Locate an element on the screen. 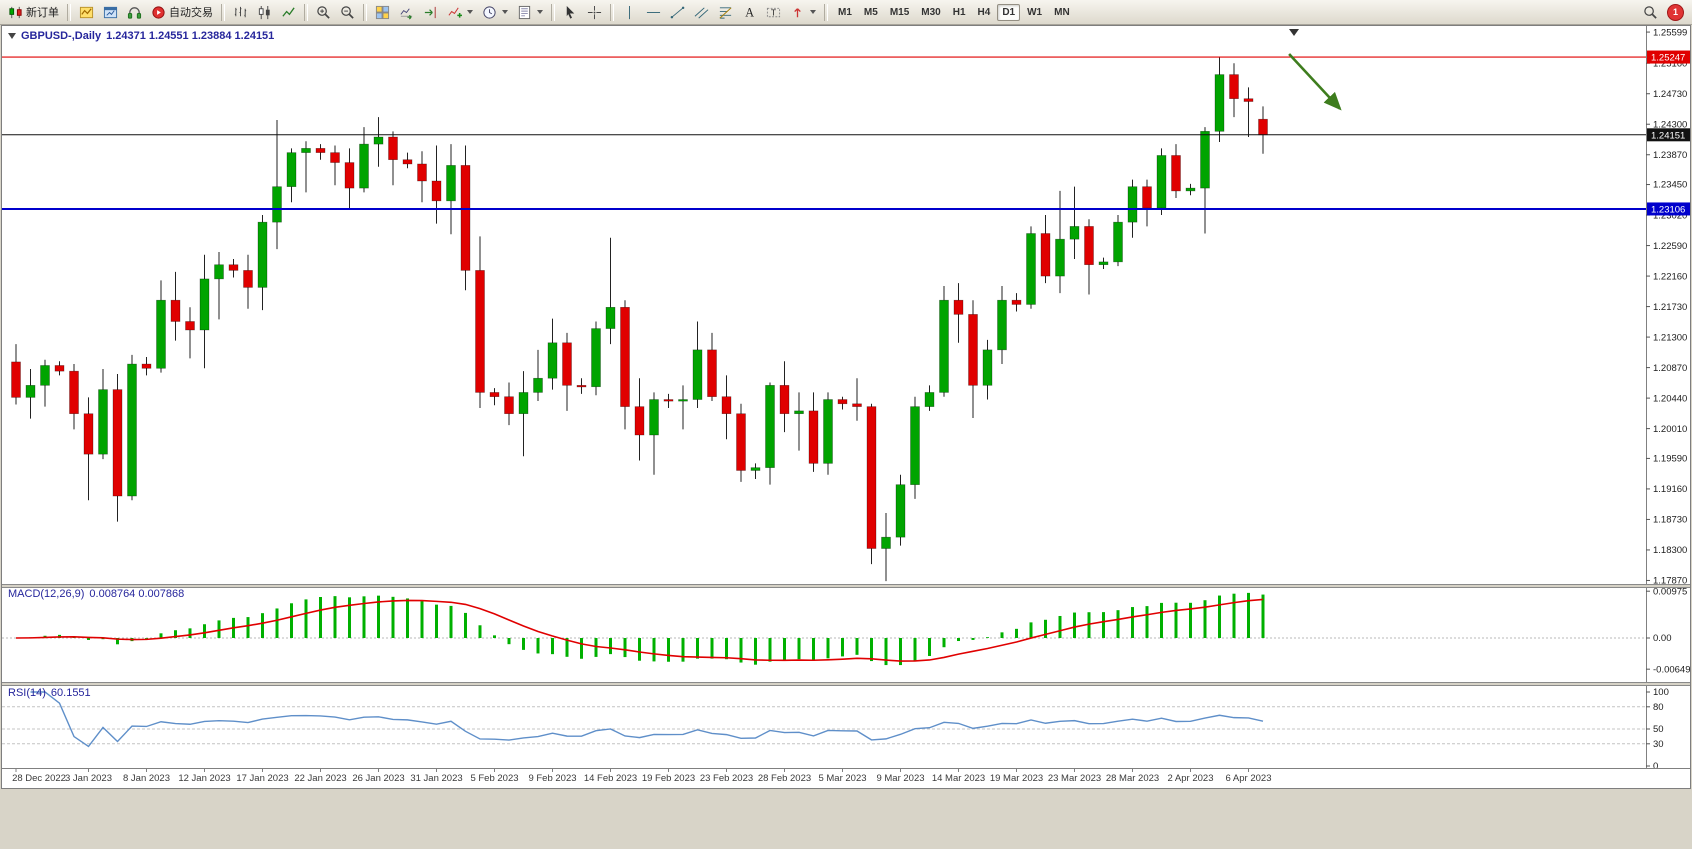  indicators-icon is located at coordinates (454, 12).